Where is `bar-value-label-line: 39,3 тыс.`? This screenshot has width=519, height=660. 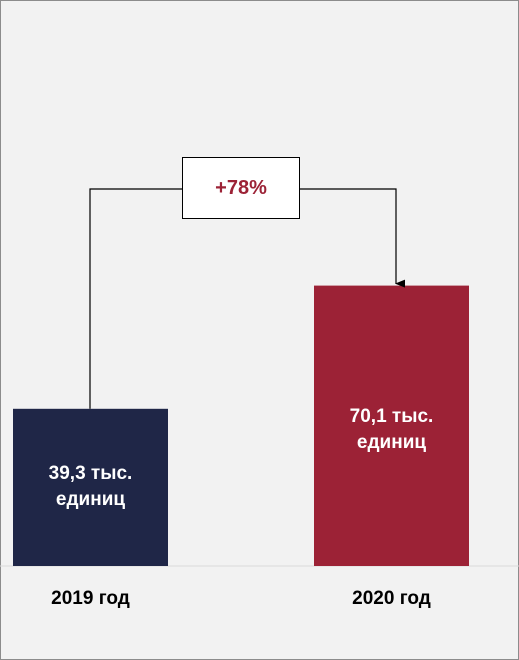
bar-value-label-line: 39,3 тыс. is located at coordinates (90, 473).